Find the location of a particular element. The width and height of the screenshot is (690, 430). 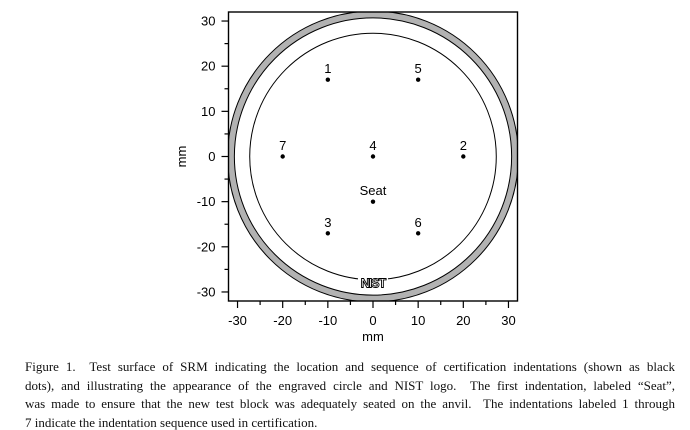

x-tick-label: -10 is located at coordinates (327, 320).